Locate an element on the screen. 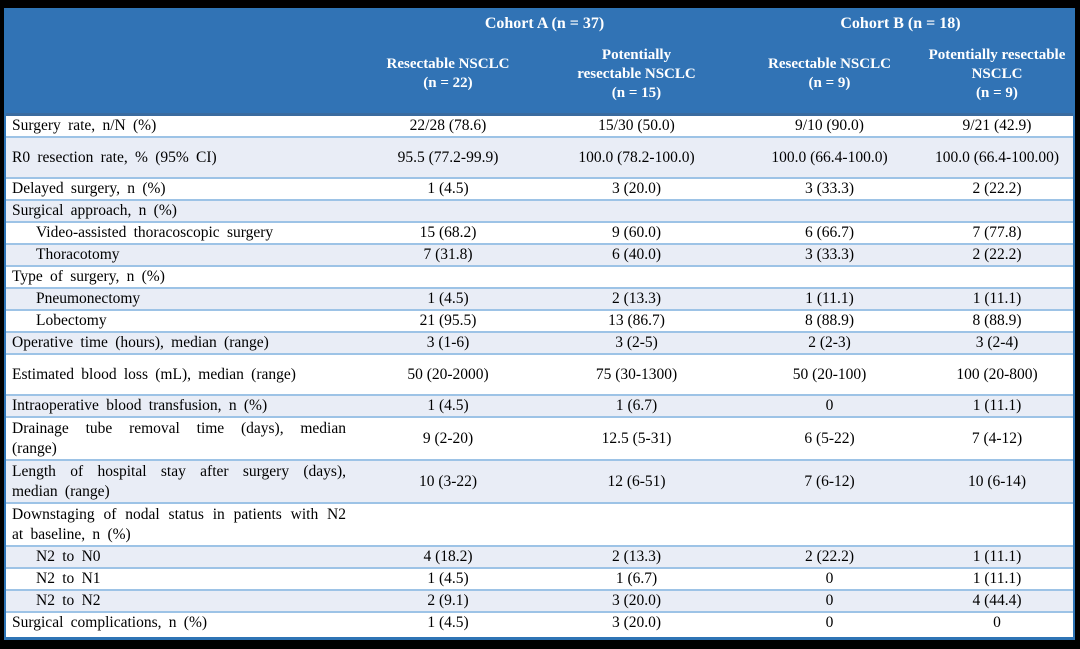 This screenshot has height=649, width=1080. cell-value: 9/21 (42.9) is located at coordinates (997, 125).